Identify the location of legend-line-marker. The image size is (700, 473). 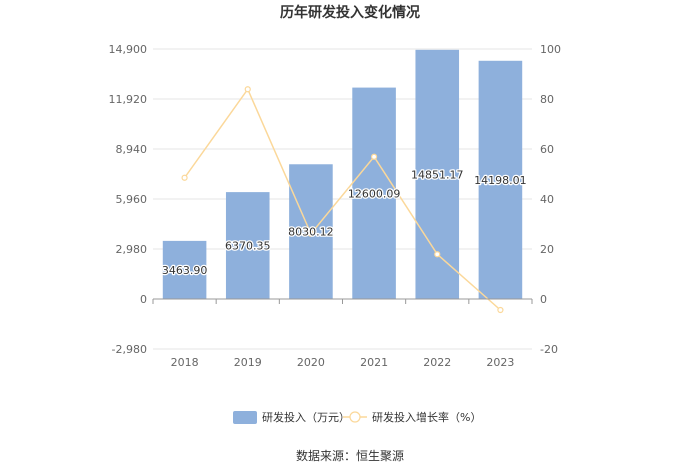
(355, 417).